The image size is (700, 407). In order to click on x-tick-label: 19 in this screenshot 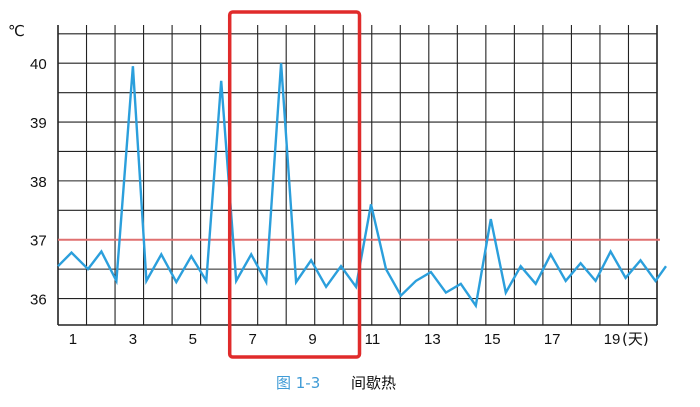, I will do `click(612, 339)`.